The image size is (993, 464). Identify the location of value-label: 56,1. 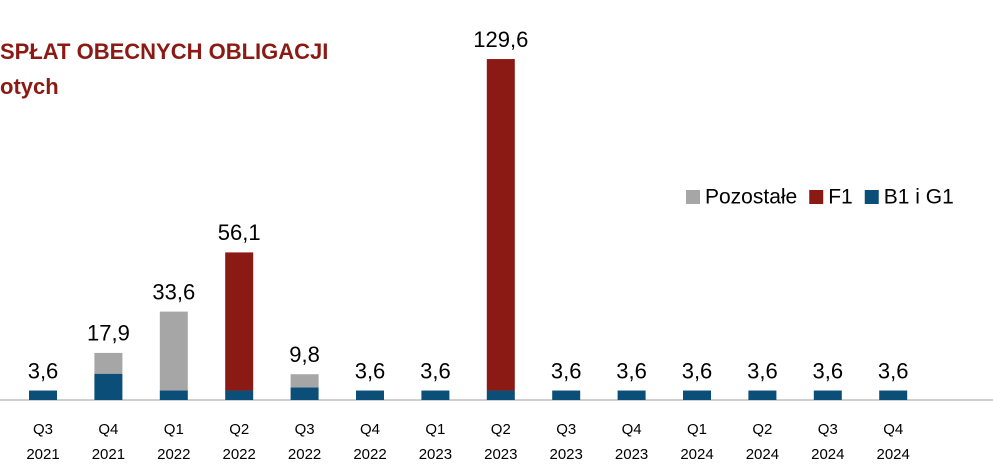
(239, 232).